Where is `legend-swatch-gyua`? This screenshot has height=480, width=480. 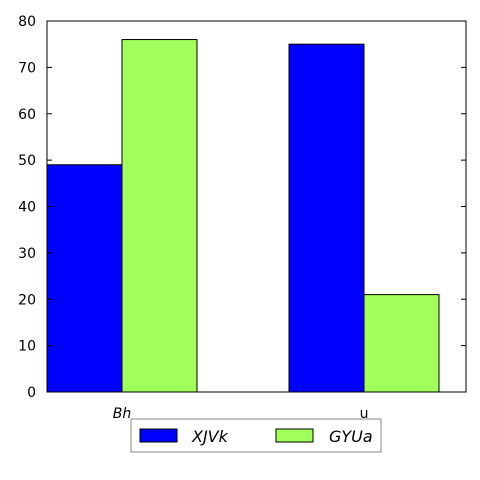
legend-swatch-gyua is located at coordinates (294, 435).